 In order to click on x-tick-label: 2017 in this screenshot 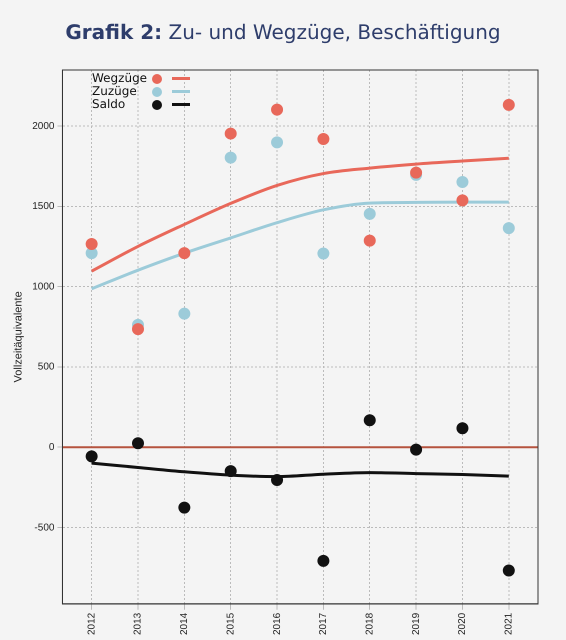, I will do `click(324, 624)`.